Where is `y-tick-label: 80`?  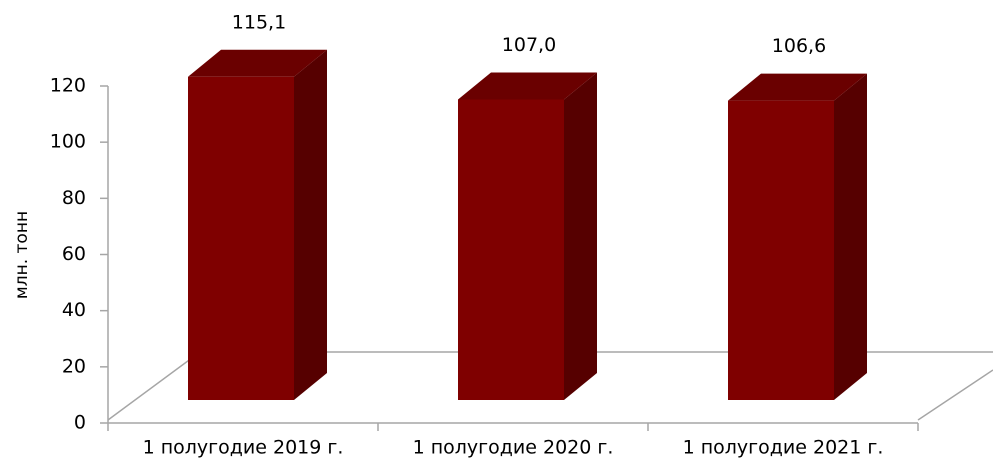 y-tick-label: 80 is located at coordinates (74, 198).